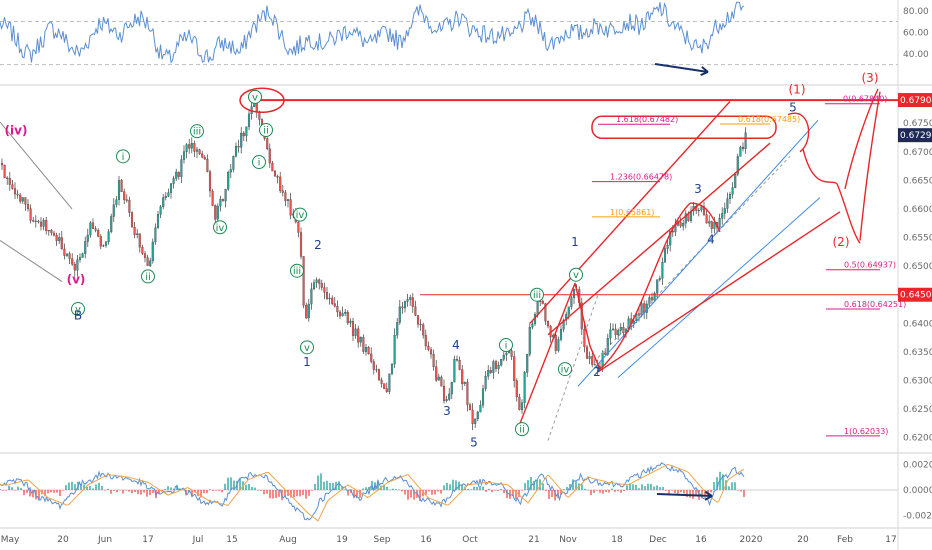 Image resolution: width=932 pixels, height=550 pixels. What do you see at coordinates (916, 33) in the screenshot?
I see `rsi-tick-label: 60.00` at bounding box center [916, 33].